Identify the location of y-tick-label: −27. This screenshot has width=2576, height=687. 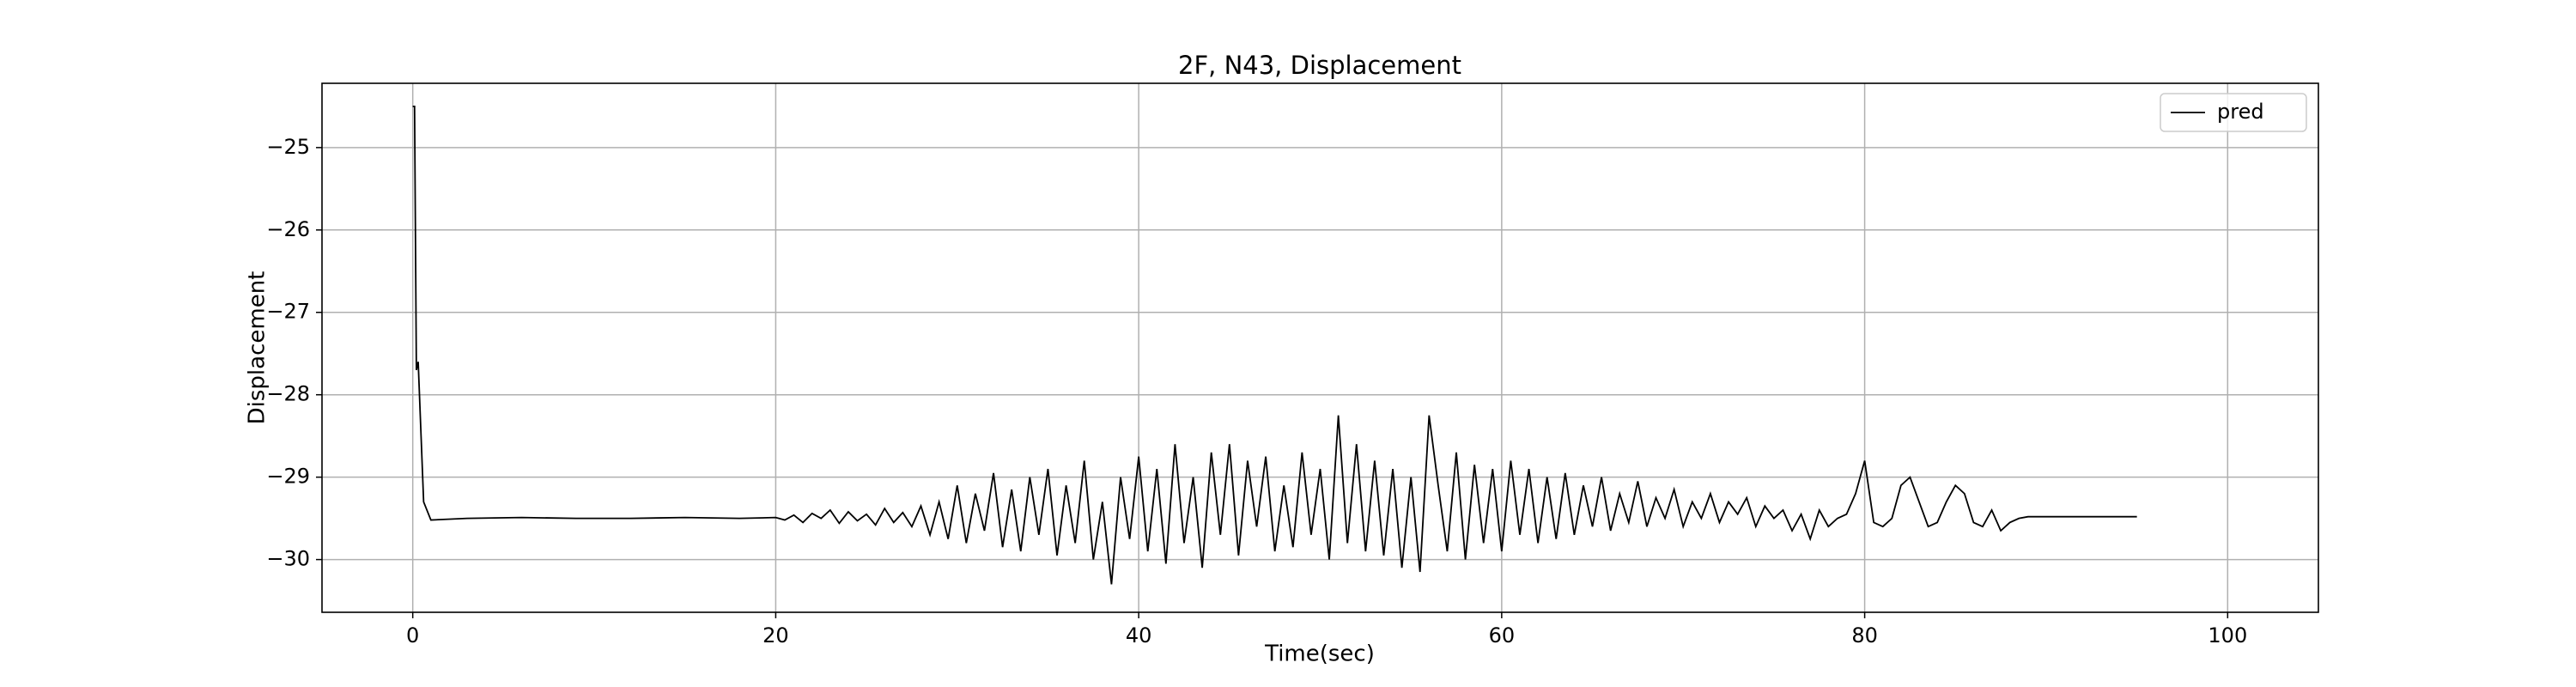
(288, 312).